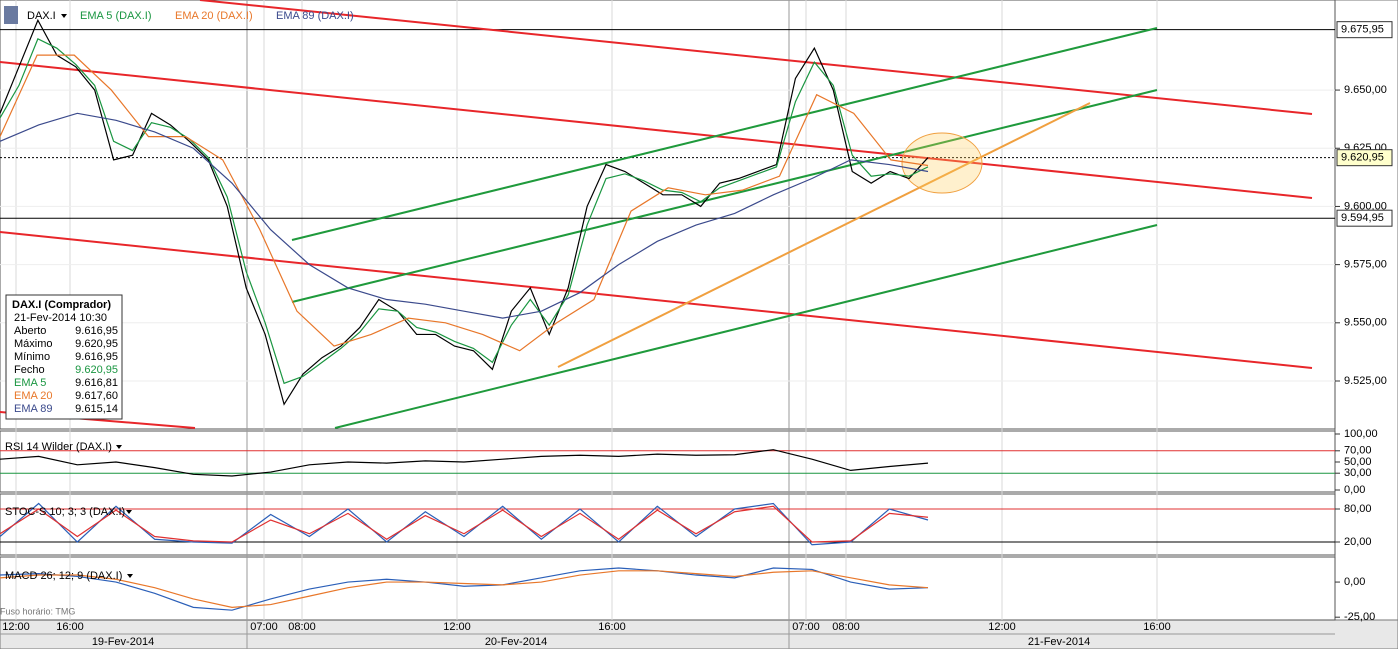  I want to click on info-label: Máximo, so click(33, 344).